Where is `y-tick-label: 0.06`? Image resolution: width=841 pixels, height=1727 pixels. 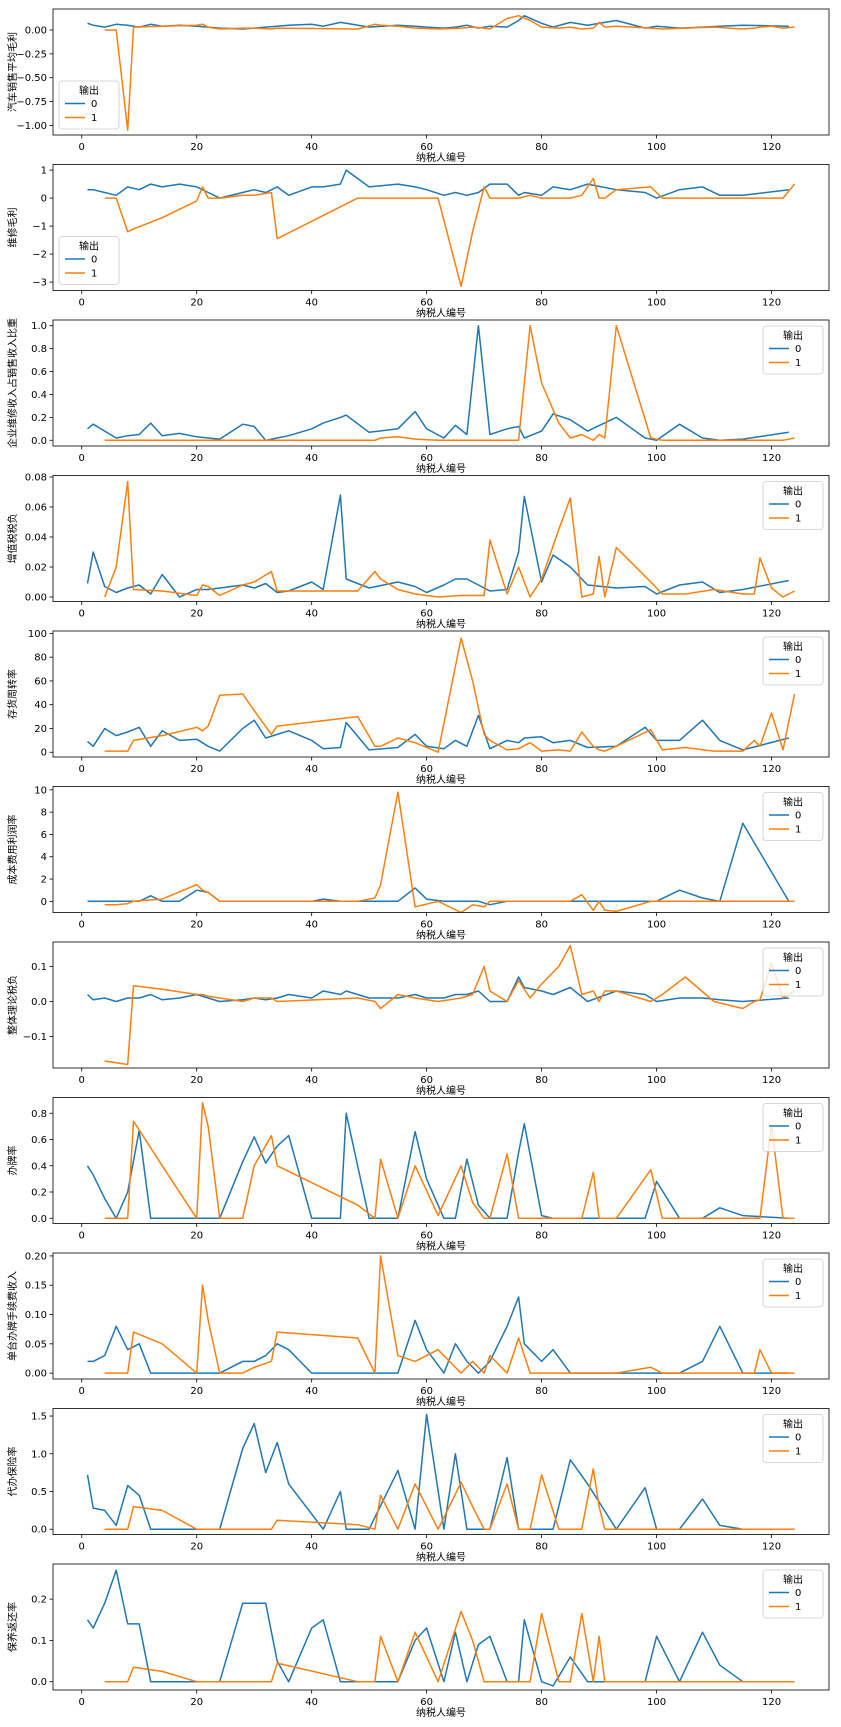 y-tick-label: 0.06 is located at coordinates (36, 508).